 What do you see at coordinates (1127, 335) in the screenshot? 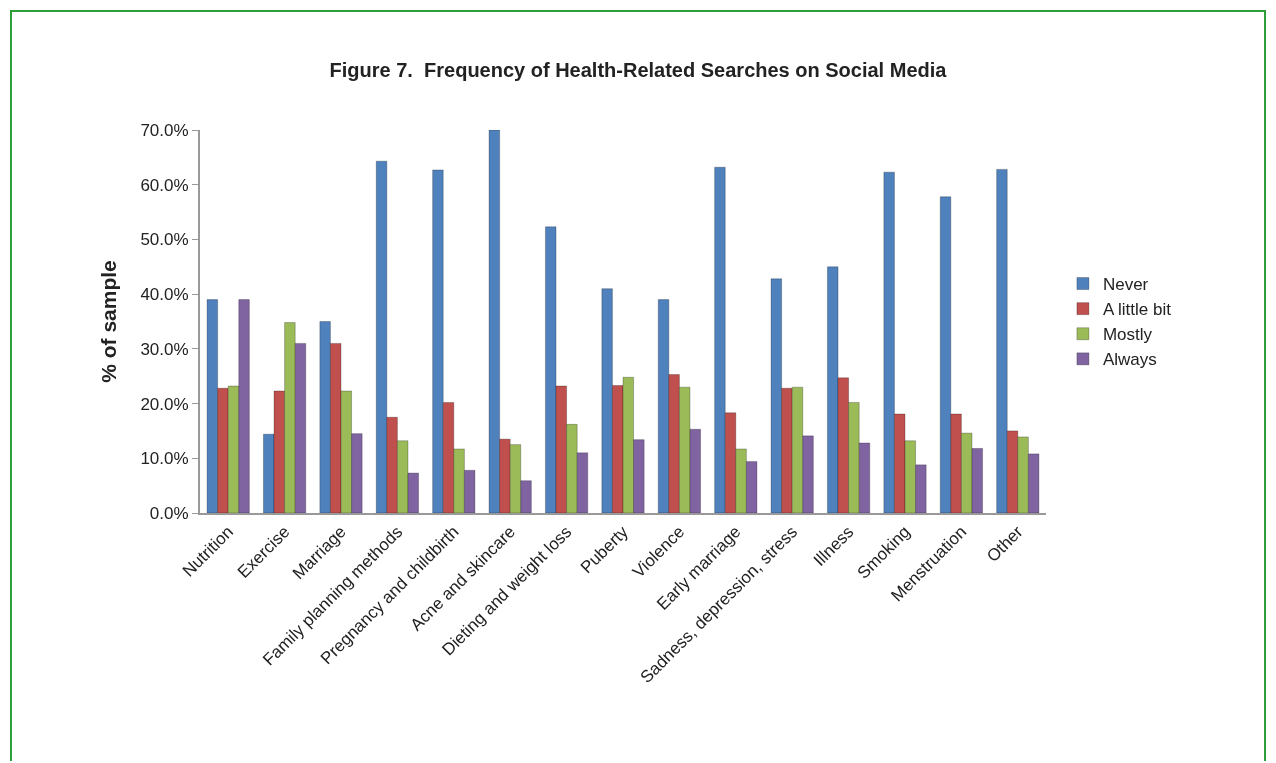
I see `legend-label: Mostly` at bounding box center [1127, 335].